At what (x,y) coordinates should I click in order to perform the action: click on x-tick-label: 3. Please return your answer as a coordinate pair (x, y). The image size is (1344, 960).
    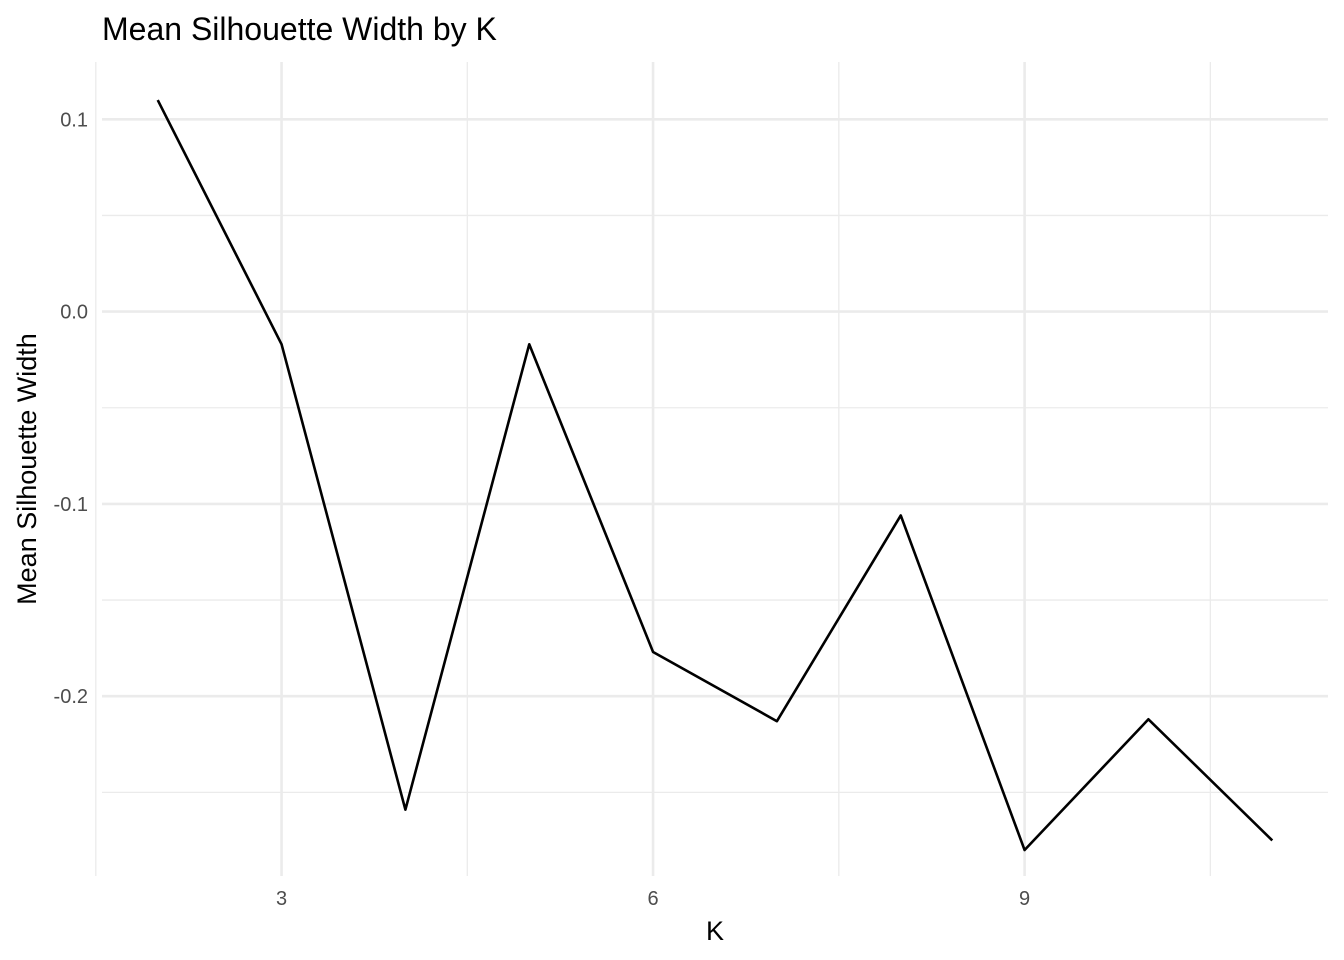
    Looking at the image, I should click on (281, 899).